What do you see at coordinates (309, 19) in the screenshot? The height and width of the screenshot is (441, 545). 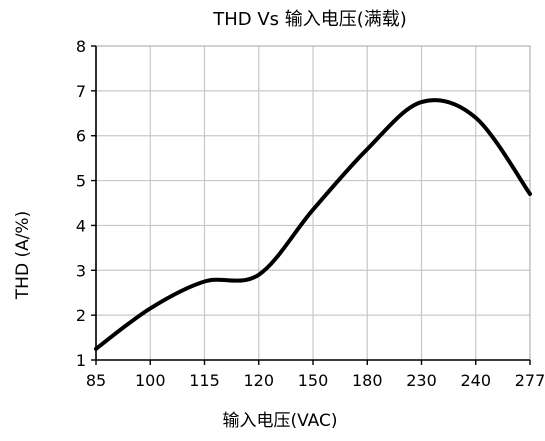 I see `chart-title: THD Vs 输入电压(满载)` at bounding box center [309, 19].